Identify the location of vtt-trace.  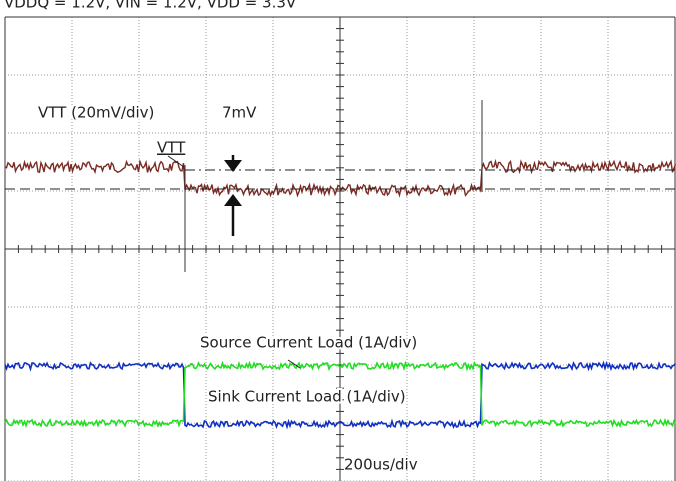
(340, 178).